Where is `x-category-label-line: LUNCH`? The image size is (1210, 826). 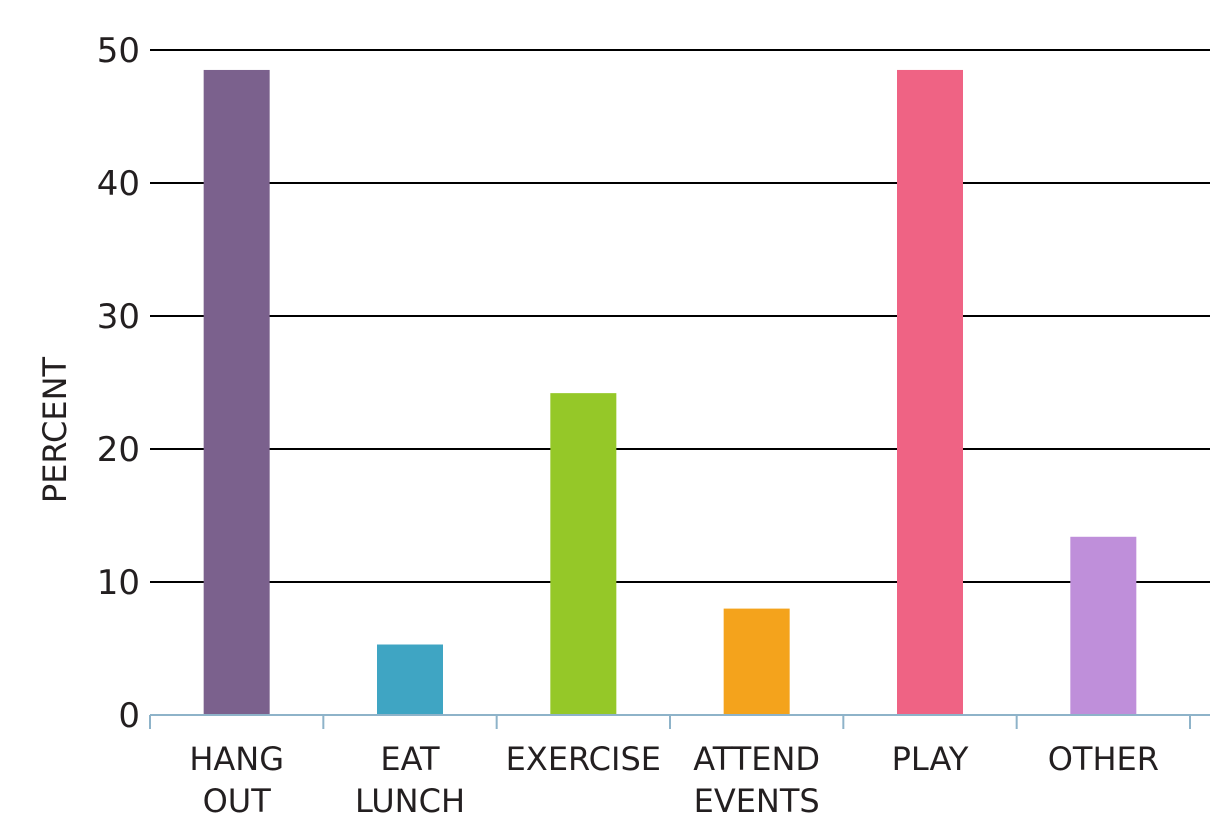 x-category-label-line: LUNCH is located at coordinates (410, 801).